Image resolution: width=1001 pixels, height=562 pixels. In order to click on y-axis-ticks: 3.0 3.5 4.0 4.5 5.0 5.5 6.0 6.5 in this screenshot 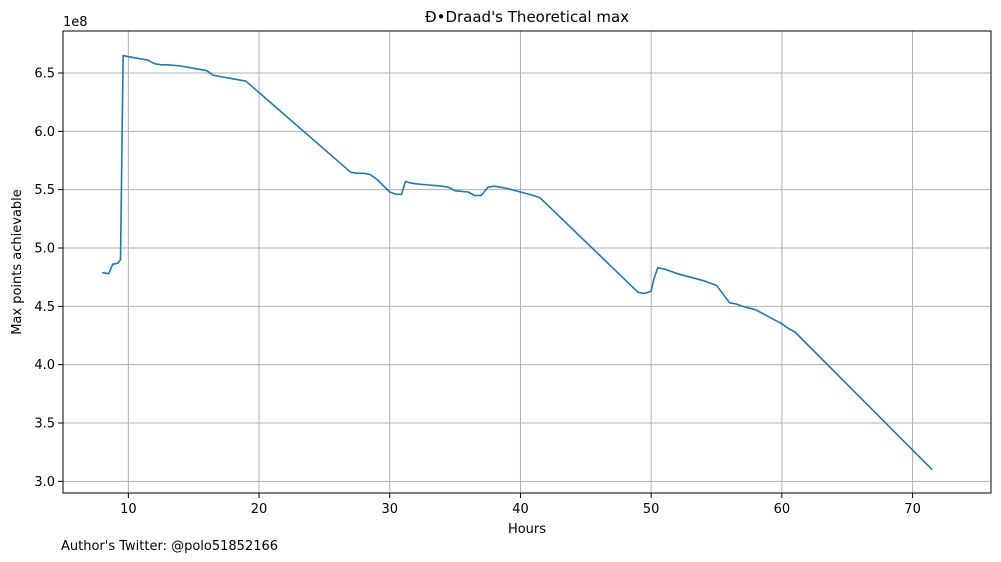, I will do `click(48, 278)`.